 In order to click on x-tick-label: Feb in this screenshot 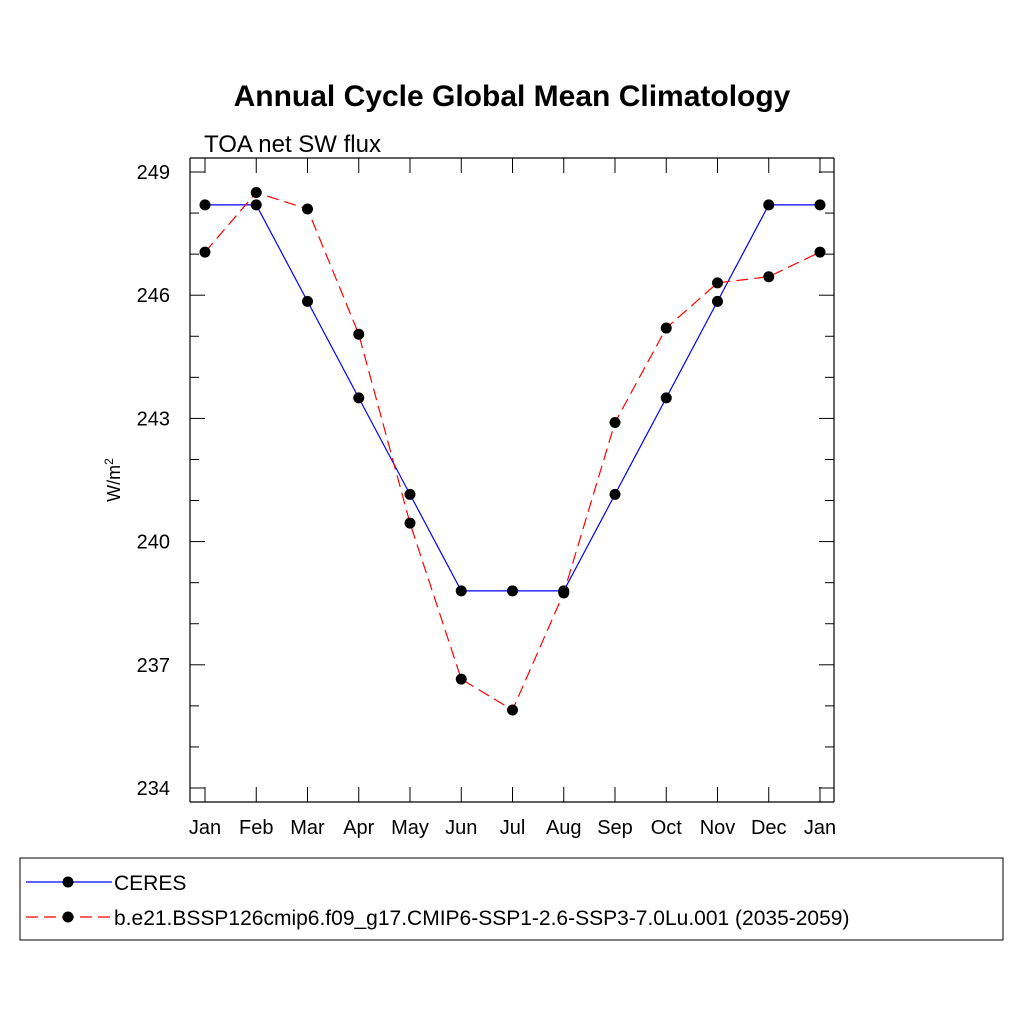, I will do `click(256, 828)`.